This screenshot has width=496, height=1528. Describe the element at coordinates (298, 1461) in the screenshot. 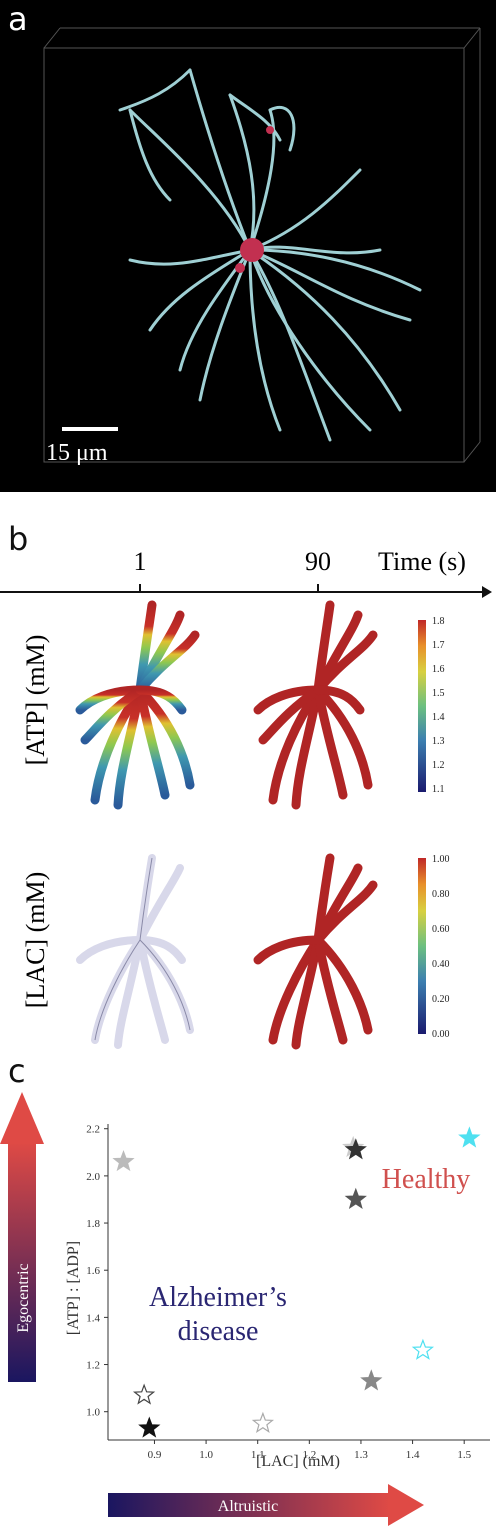

I see `x-axis-label: [LAC] (mM)` at that location.